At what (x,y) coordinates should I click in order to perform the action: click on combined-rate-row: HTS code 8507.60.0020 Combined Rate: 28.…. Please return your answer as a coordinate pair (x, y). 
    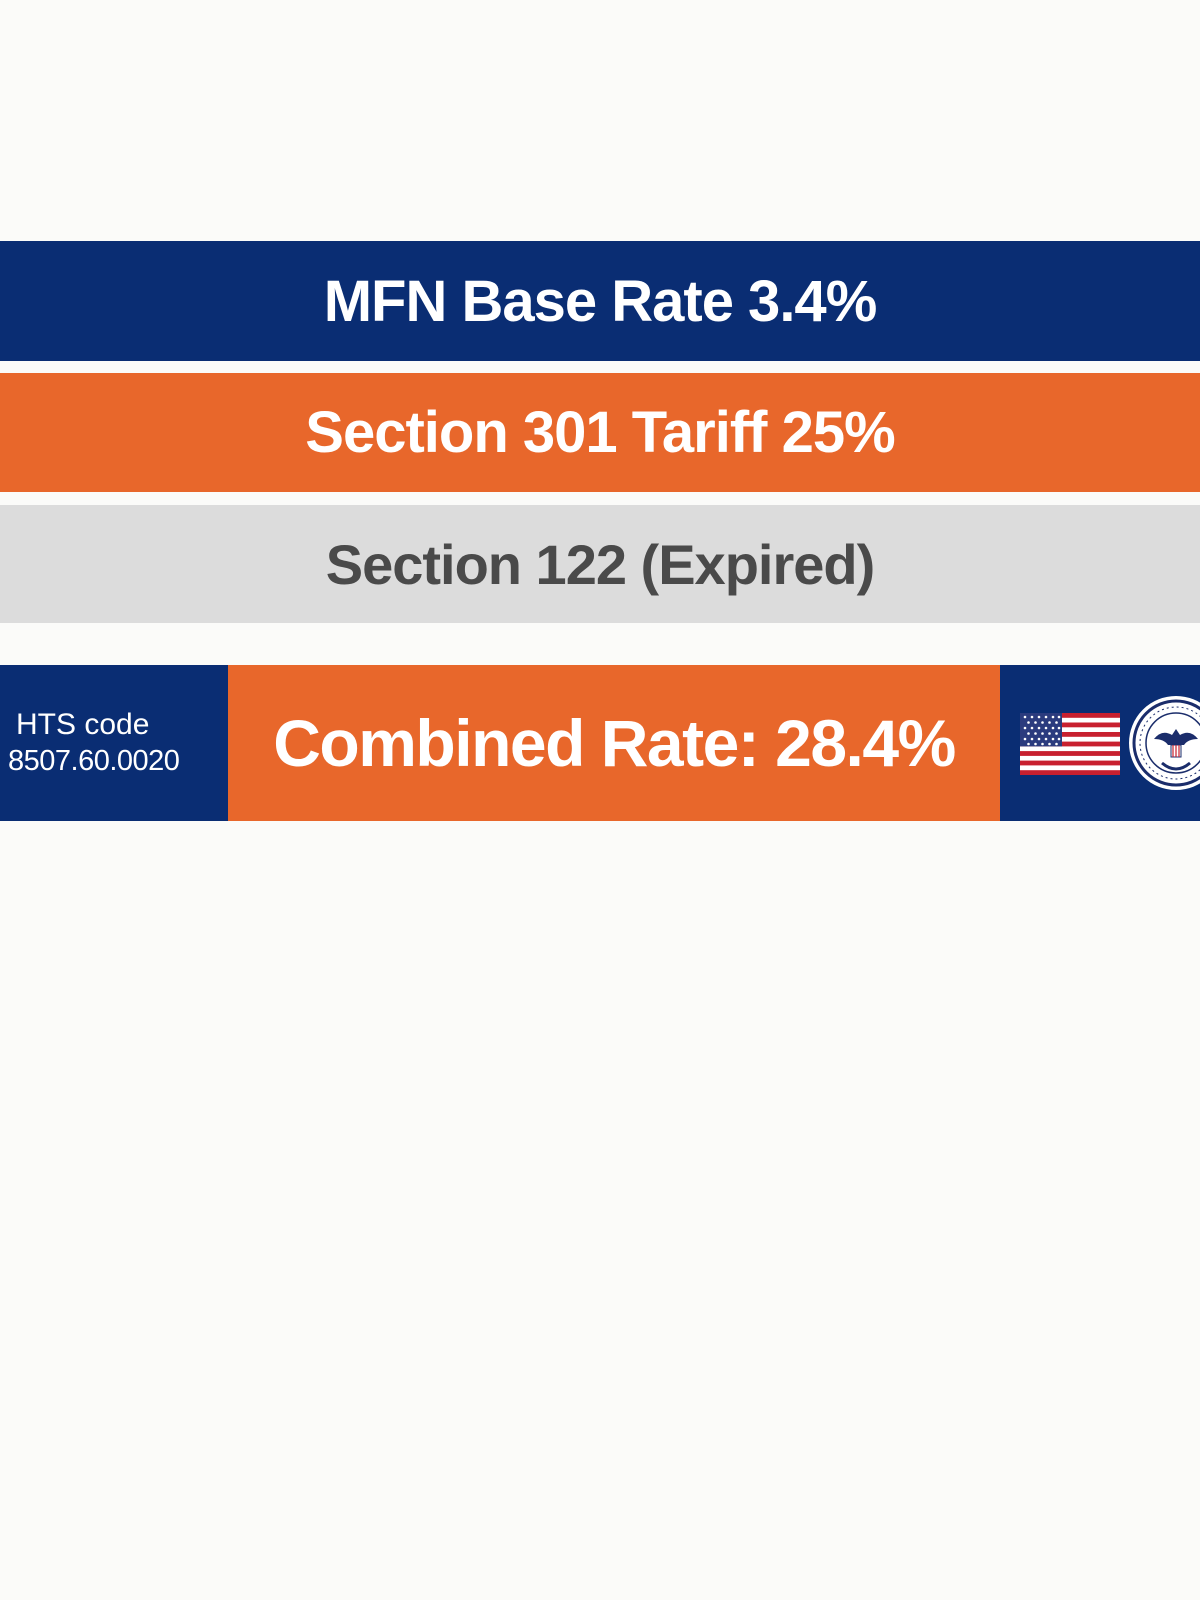
    Looking at the image, I should click on (600, 743).